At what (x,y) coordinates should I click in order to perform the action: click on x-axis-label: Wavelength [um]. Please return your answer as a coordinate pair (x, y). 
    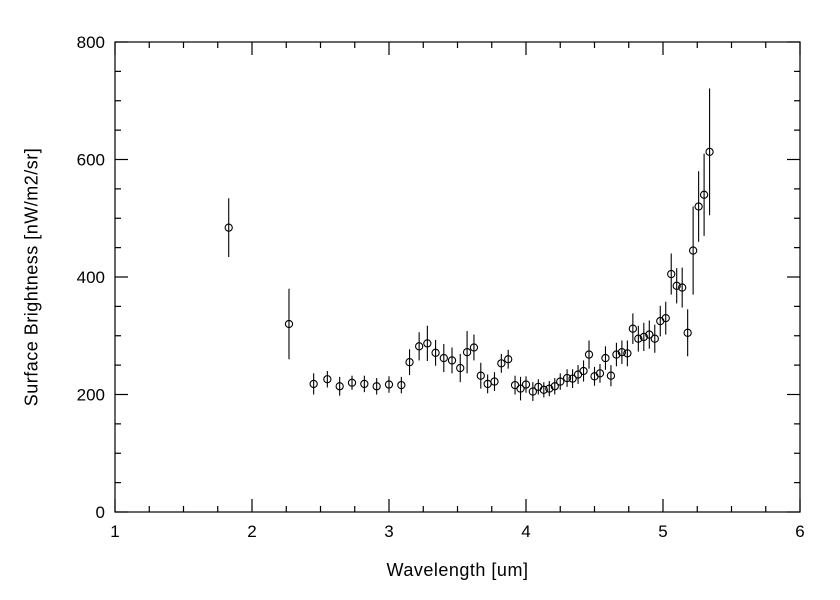
    Looking at the image, I should click on (457, 570).